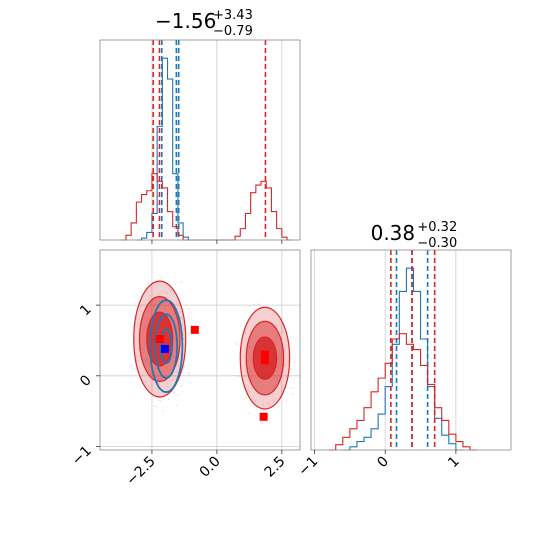 The height and width of the screenshot is (550, 550). I want to click on x-tick-label-0: −1, so click(308, 467).